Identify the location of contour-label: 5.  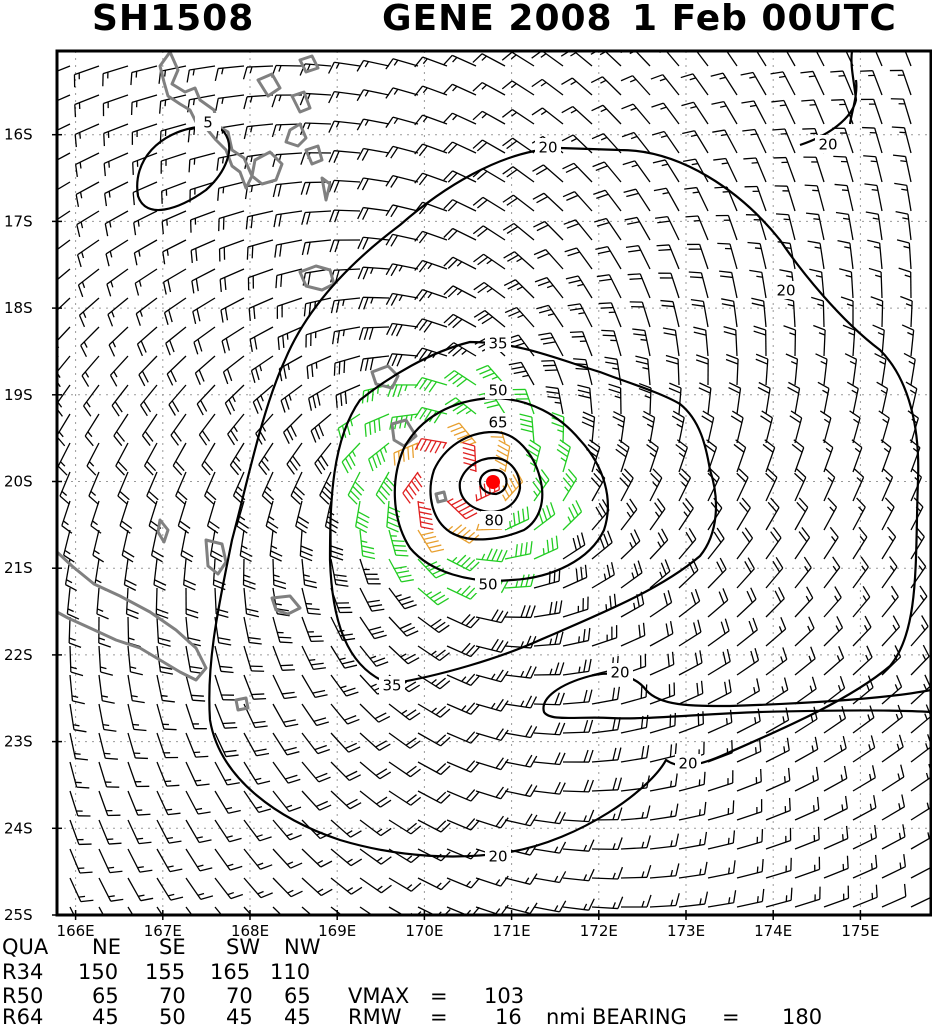
(208, 123).